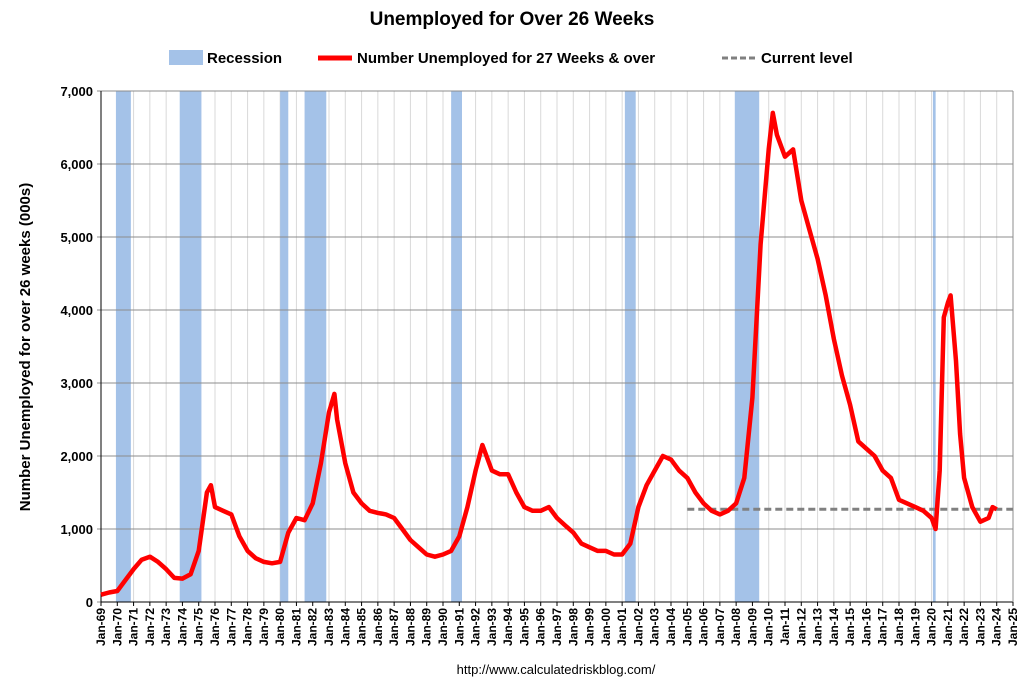 The image size is (1024, 684). What do you see at coordinates (785, 627) in the screenshot?
I see `x-tick-label: Jan-11` at bounding box center [785, 627].